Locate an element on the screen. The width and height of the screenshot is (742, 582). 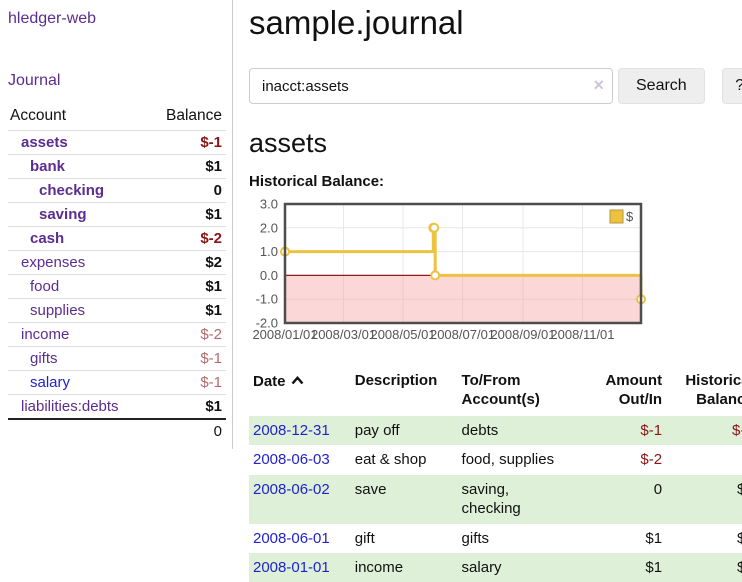
transaction-date-link: 2008-06-03 is located at coordinates (291, 459).